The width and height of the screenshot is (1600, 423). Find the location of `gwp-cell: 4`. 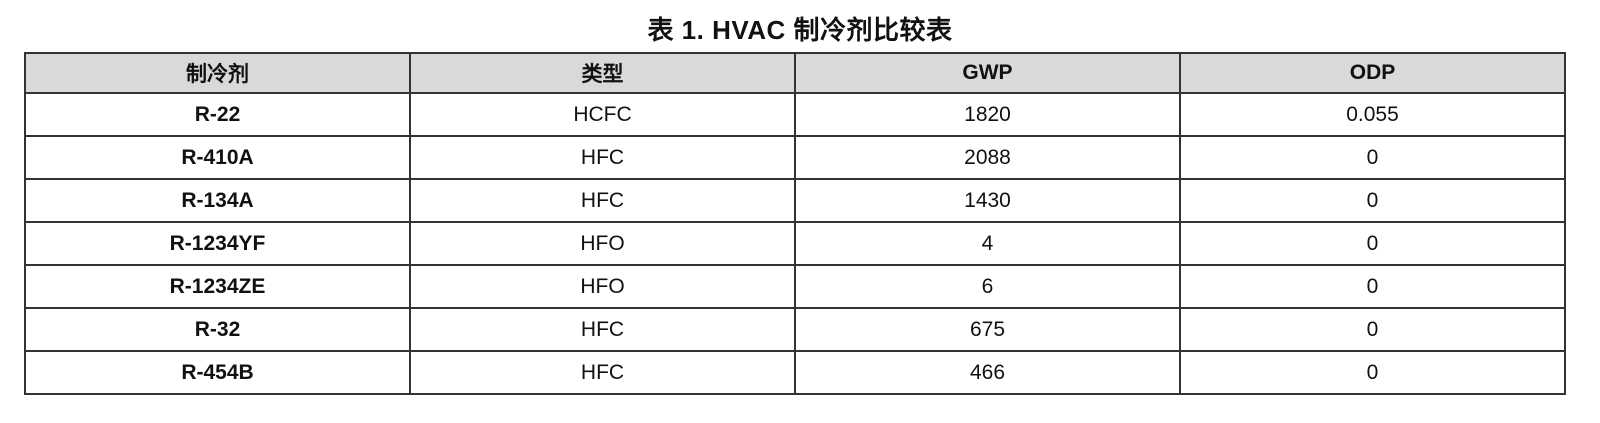

gwp-cell: 4 is located at coordinates (987, 243).